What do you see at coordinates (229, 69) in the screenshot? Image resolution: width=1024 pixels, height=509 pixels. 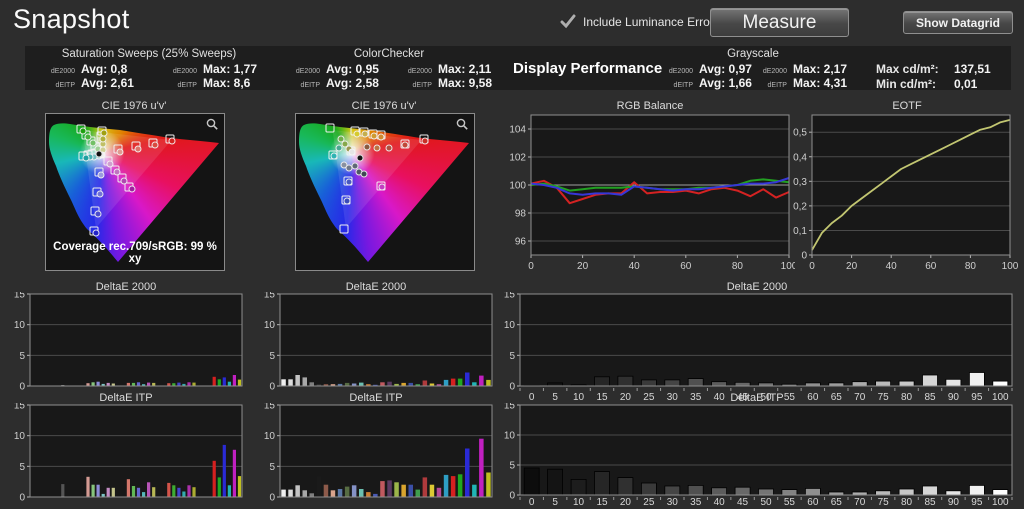 I see `stat-value: Max: 1,77` at bounding box center [229, 69].